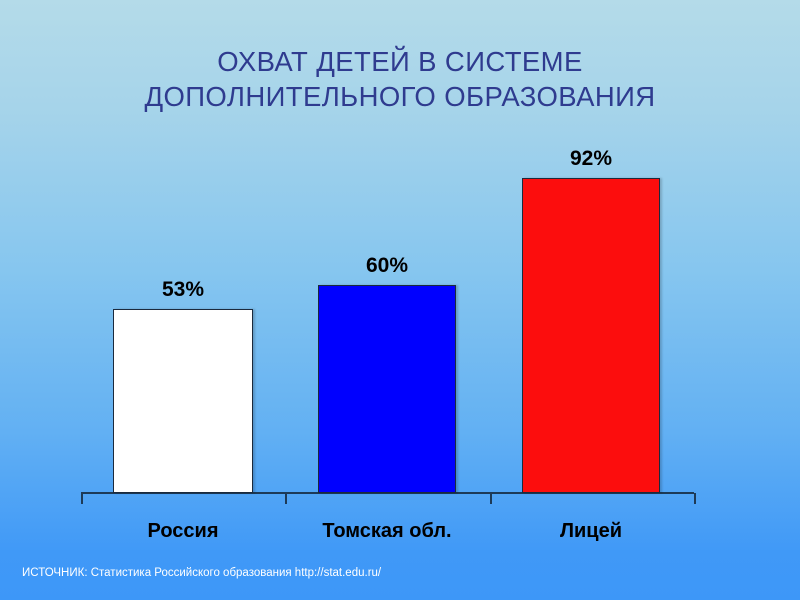 The width and height of the screenshot is (800, 600). I want to click on bar-value-label-tomsk-oblast: 60%, so click(387, 265).